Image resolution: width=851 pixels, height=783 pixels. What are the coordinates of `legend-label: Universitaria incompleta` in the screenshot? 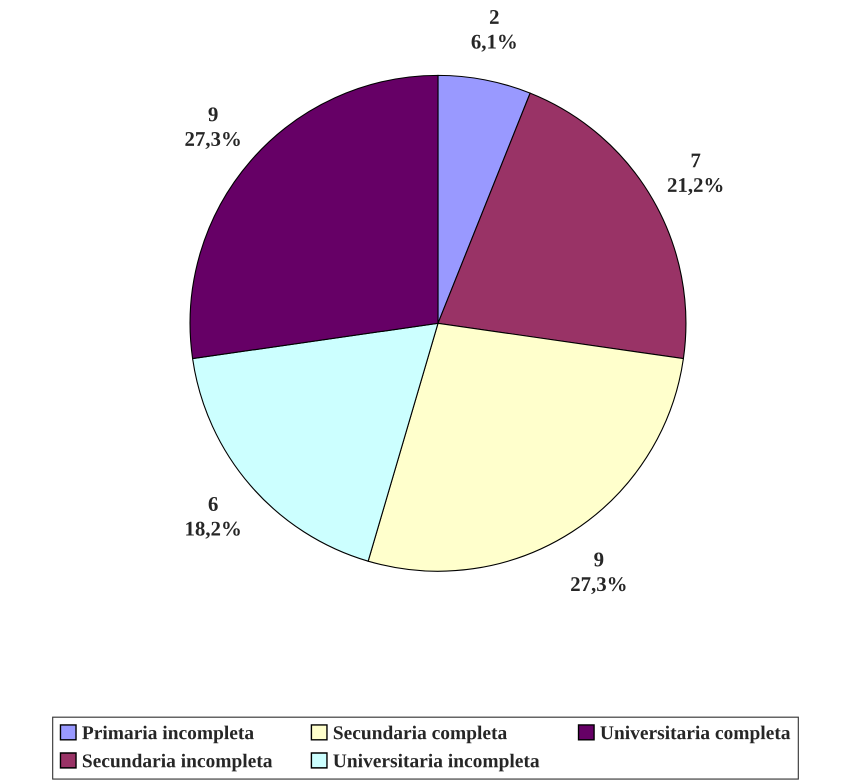 It's located at (436, 763).